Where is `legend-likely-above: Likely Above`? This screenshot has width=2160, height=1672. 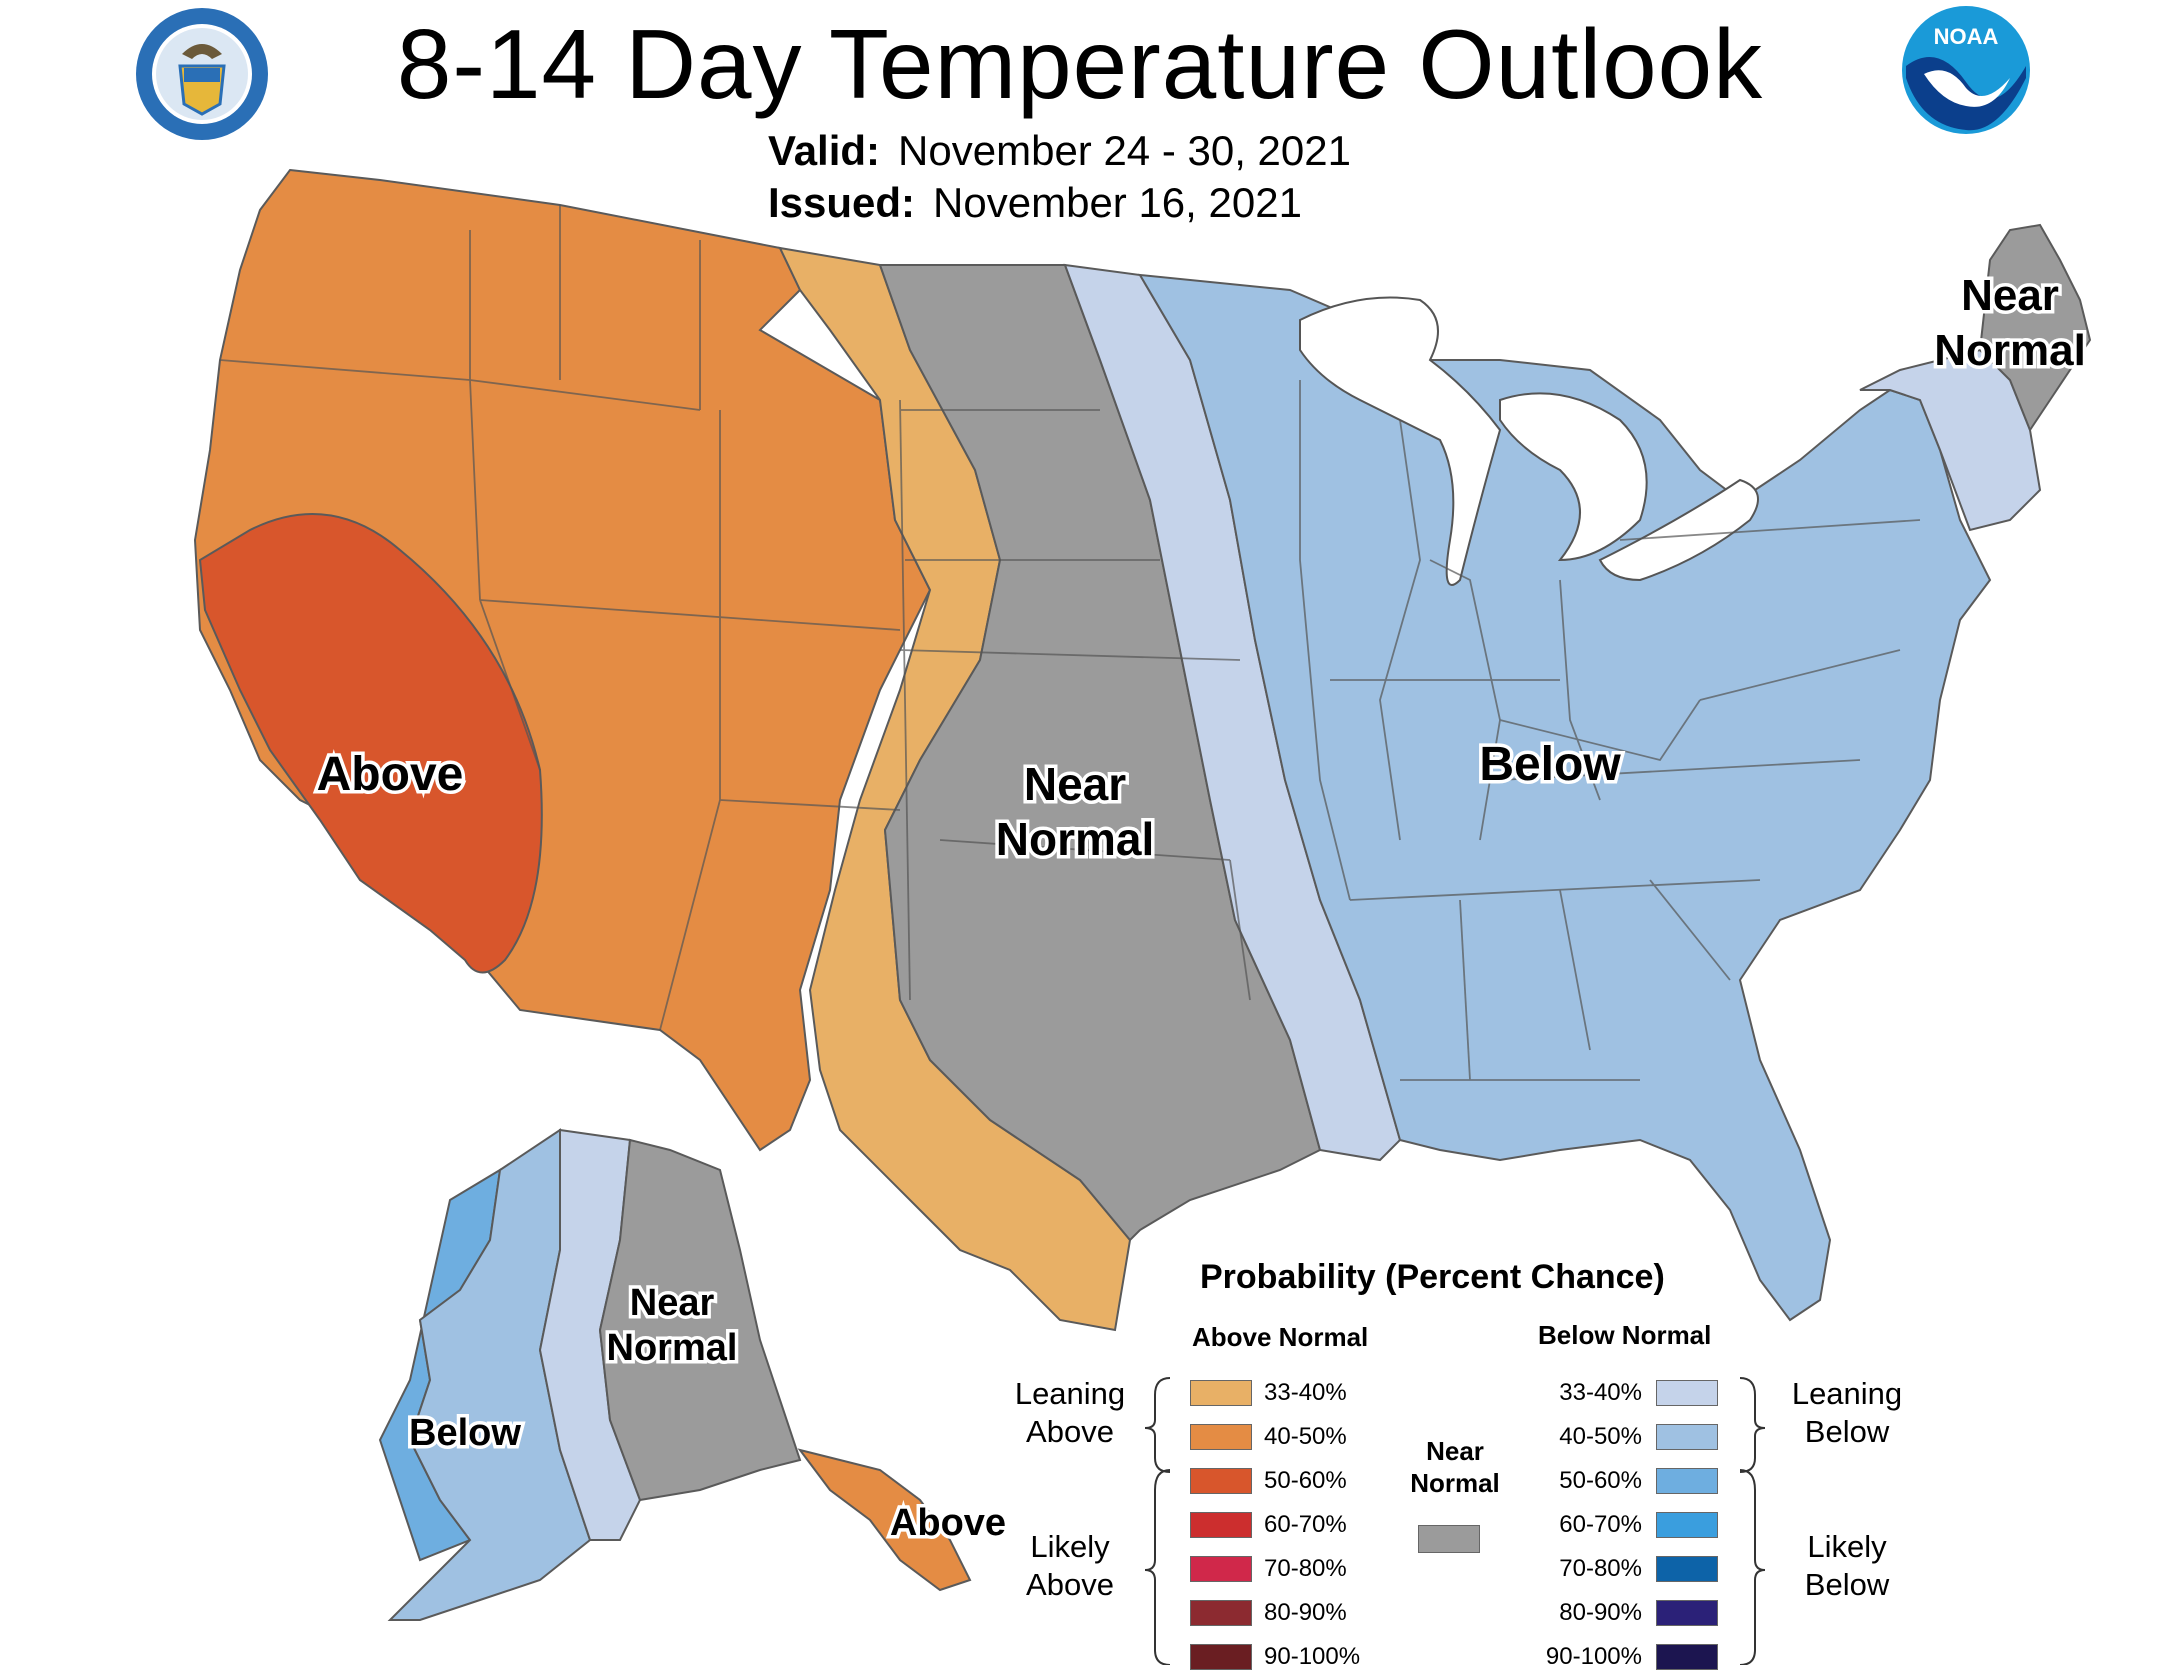
legend-likely-above: Likely Above is located at coordinates (1070, 1566).